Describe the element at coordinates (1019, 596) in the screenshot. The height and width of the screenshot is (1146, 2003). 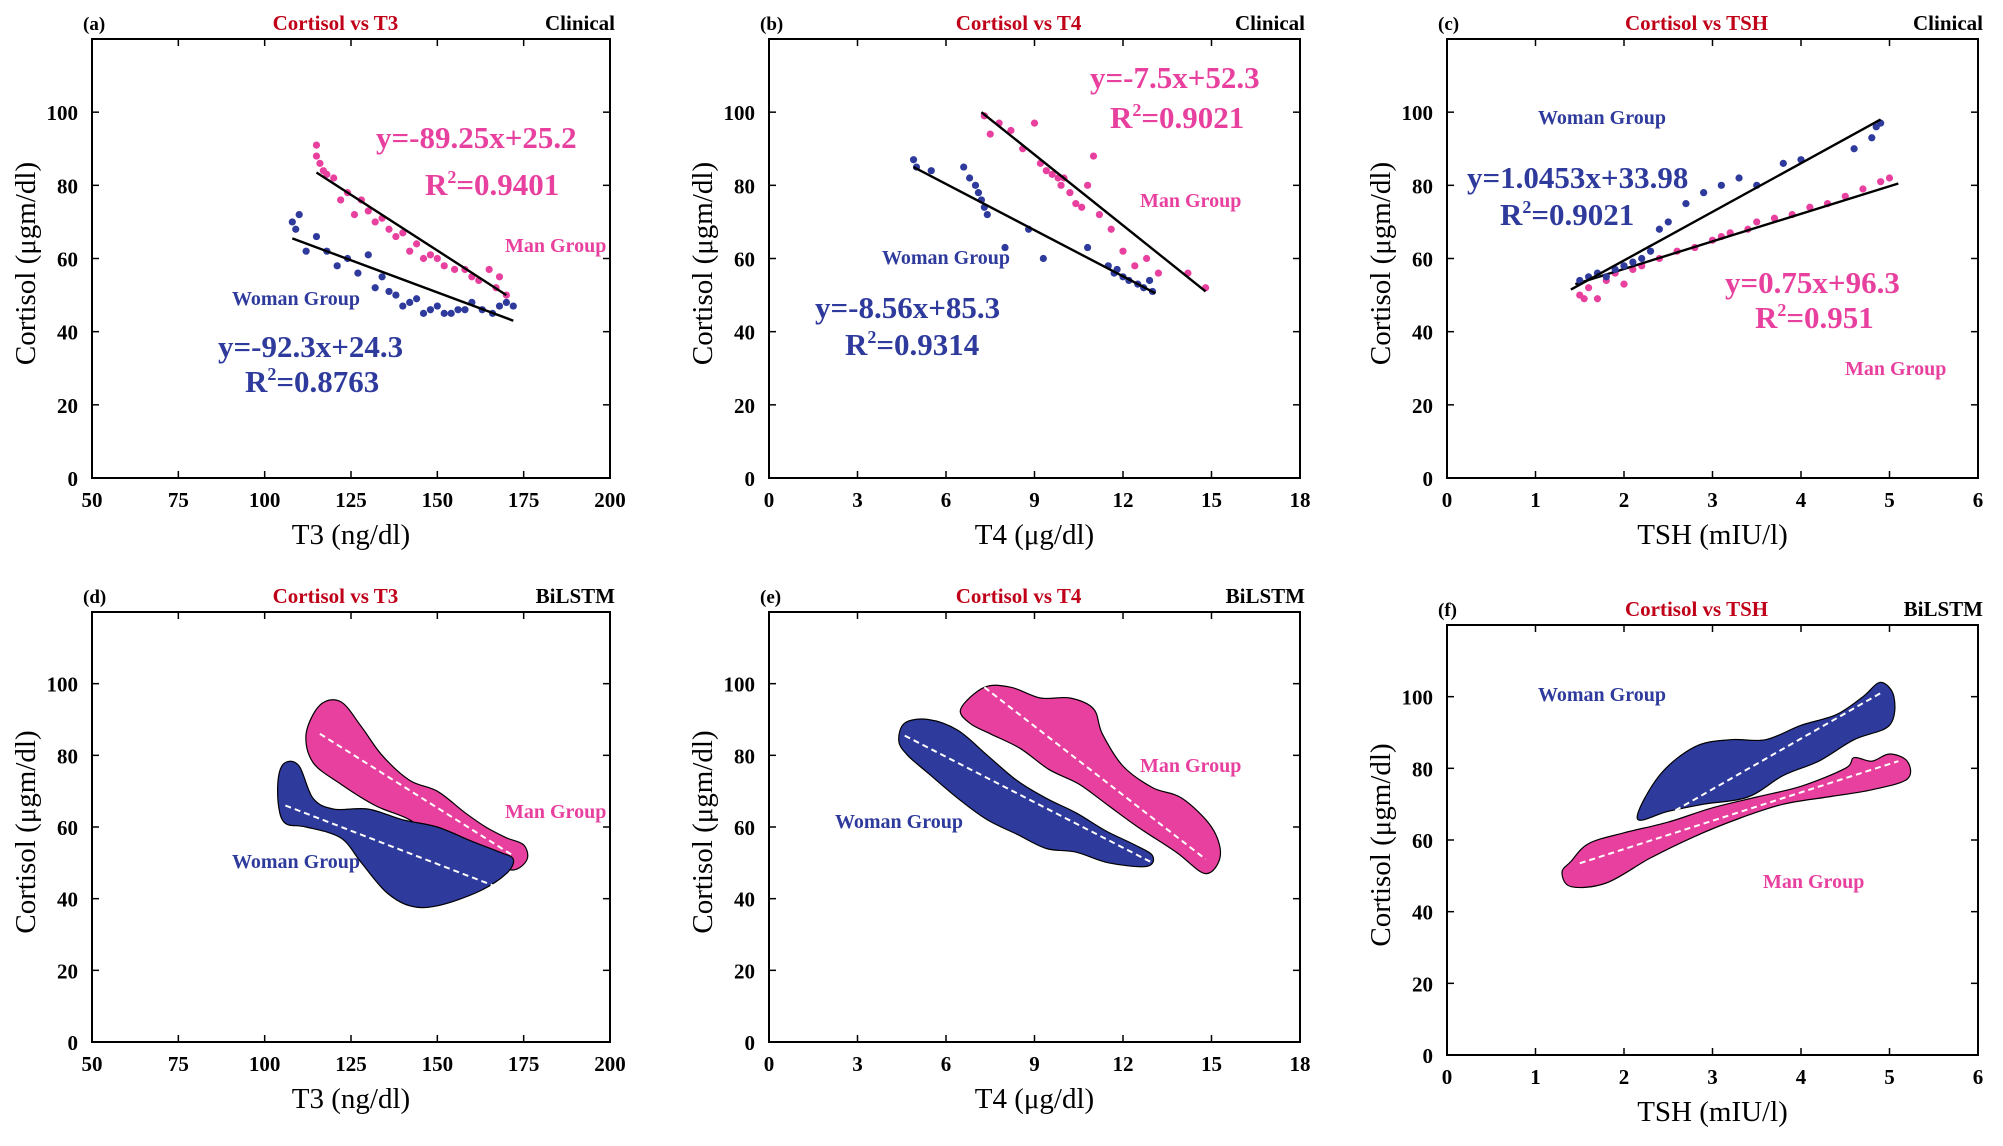
I see `panel-title: Cortisol vs T4` at that location.